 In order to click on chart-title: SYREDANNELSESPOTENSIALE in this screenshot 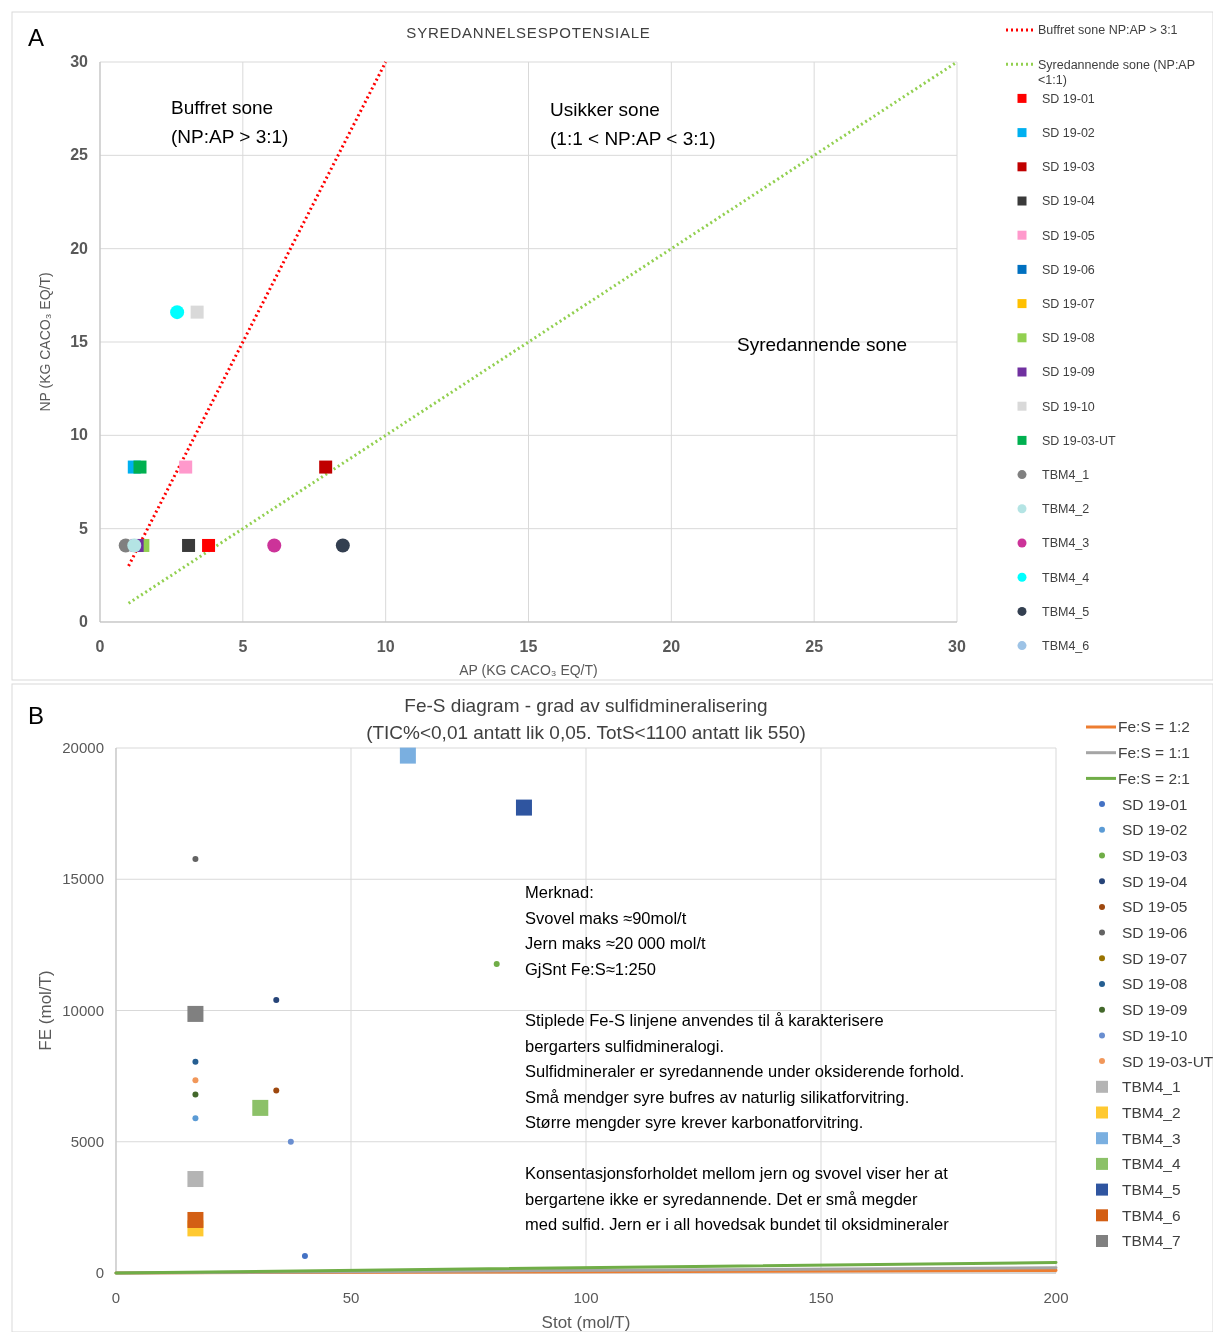, I will do `click(528, 32)`.